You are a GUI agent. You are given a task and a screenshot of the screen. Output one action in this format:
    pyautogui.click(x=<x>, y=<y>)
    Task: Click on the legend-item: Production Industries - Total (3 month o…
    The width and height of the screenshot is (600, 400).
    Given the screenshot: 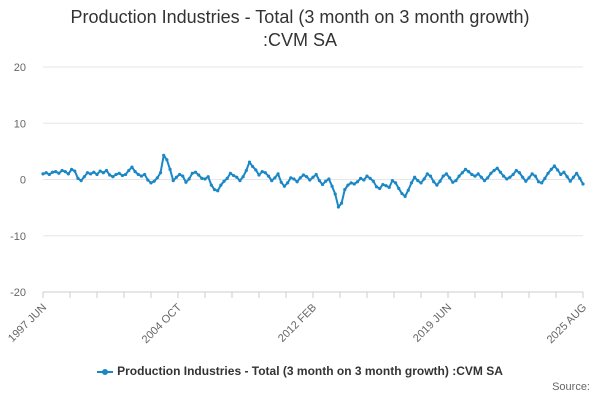 What is the action you would take?
    pyautogui.click(x=300, y=371)
    